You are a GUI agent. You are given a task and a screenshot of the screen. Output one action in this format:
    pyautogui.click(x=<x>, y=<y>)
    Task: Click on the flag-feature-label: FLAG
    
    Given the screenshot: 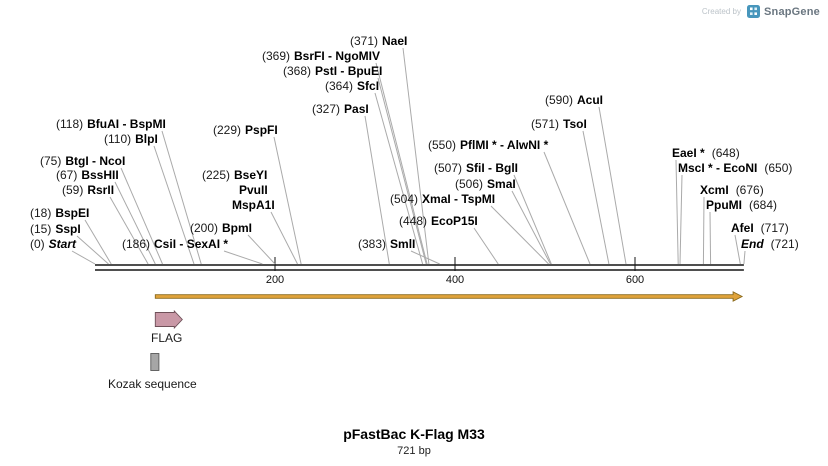 What is the action you would take?
    pyautogui.click(x=167, y=338)
    